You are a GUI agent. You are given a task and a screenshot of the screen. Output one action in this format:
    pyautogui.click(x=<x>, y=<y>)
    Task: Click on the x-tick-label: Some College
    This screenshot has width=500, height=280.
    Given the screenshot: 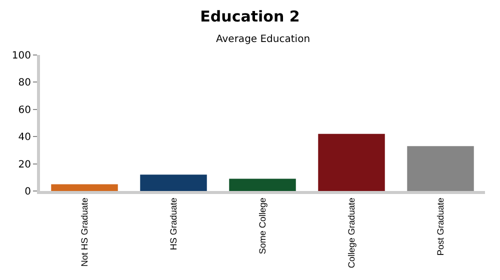 What is the action you would take?
    pyautogui.click(x=262, y=226)
    